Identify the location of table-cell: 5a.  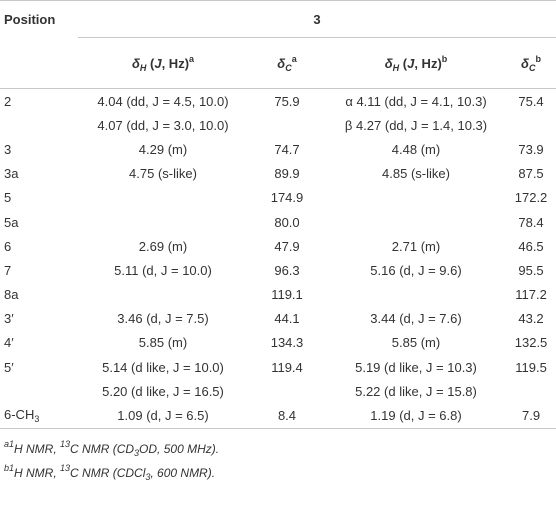
(11, 222).